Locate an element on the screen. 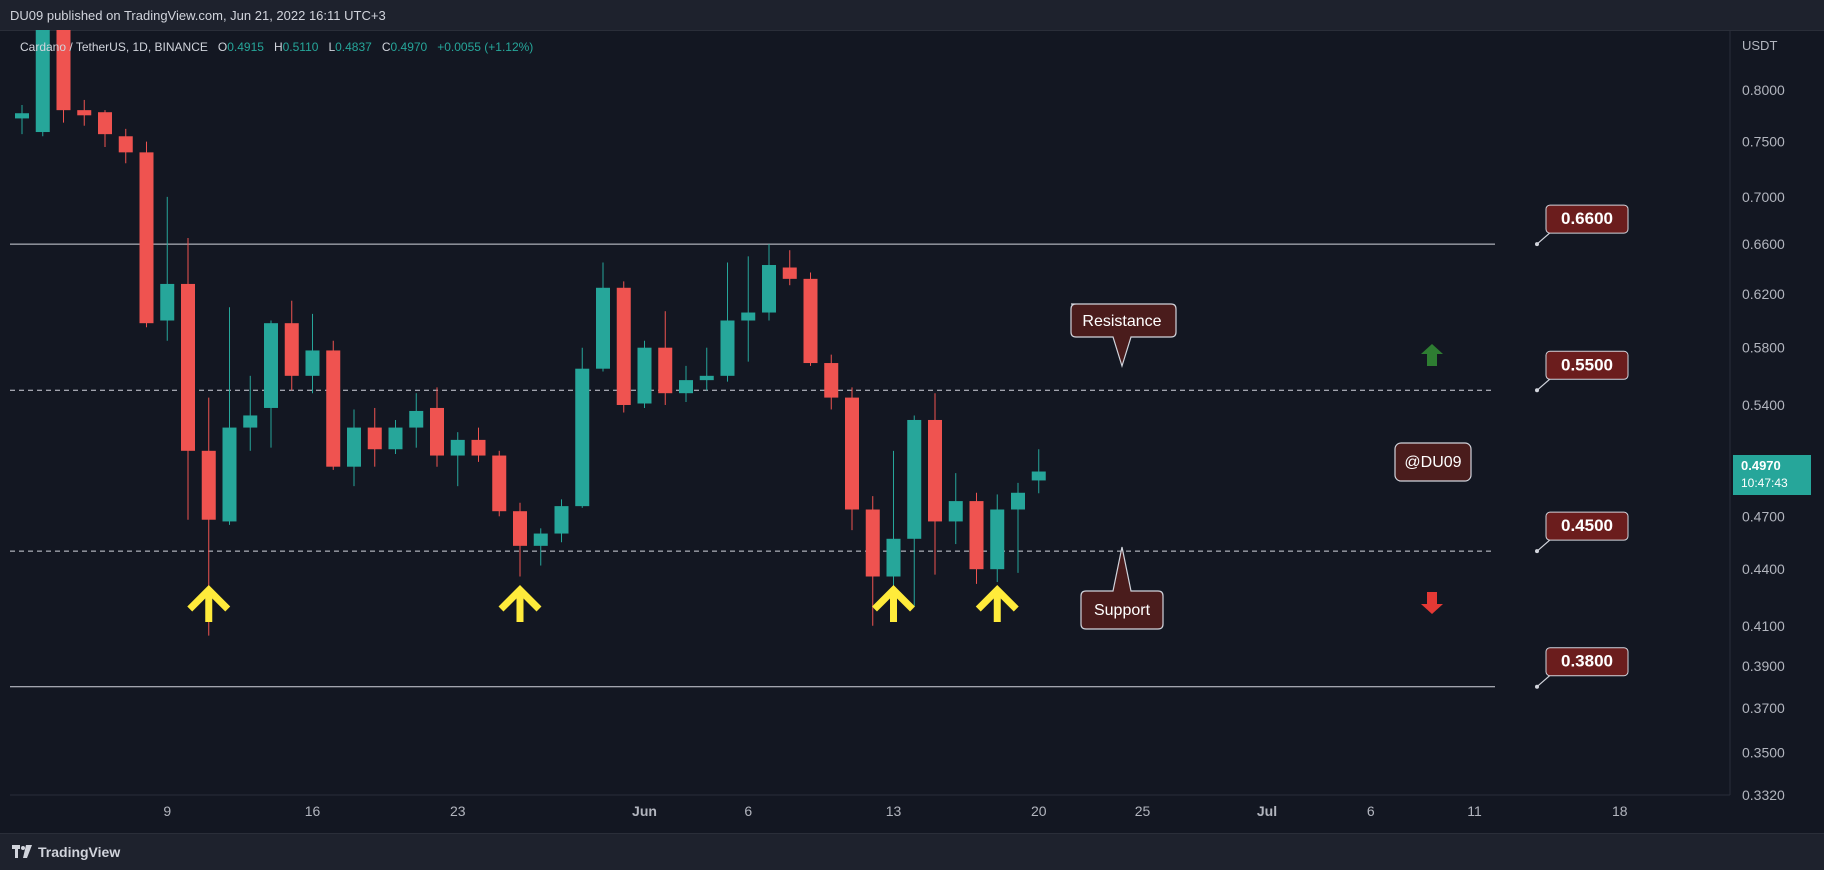  price-tick-label: 0.3700 is located at coordinates (1763, 708).